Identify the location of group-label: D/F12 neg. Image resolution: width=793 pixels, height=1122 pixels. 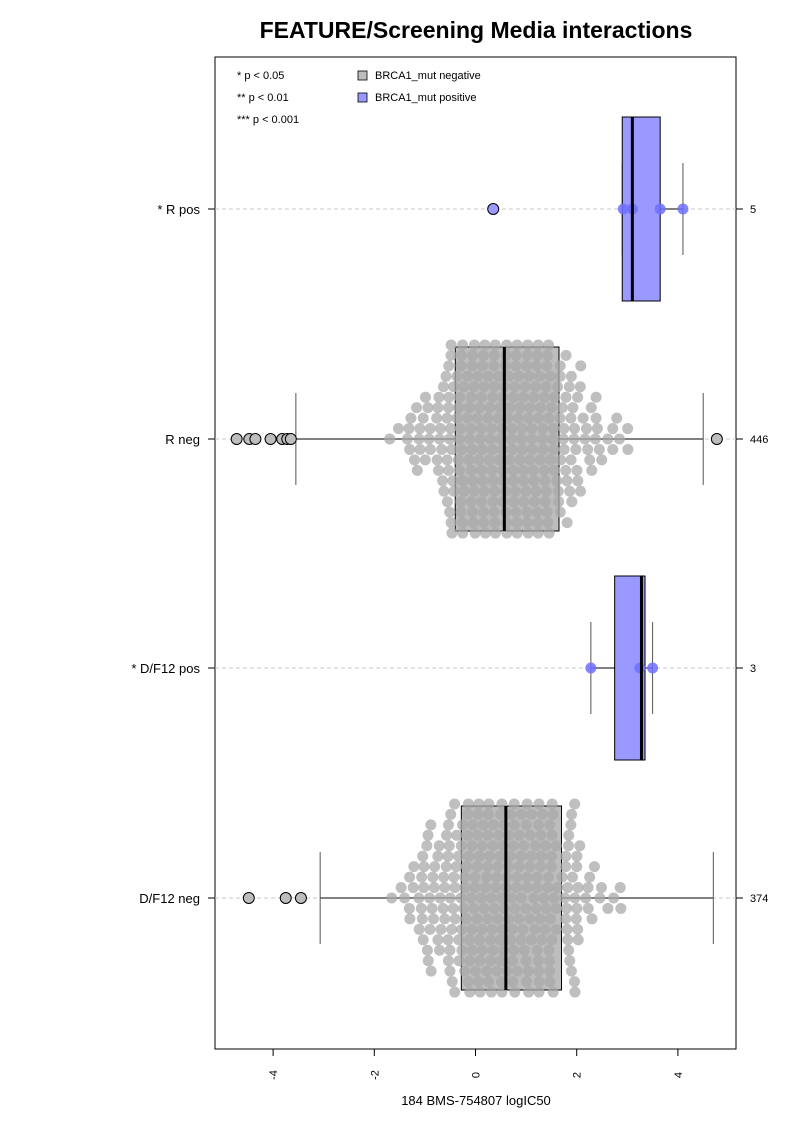
(169, 898).